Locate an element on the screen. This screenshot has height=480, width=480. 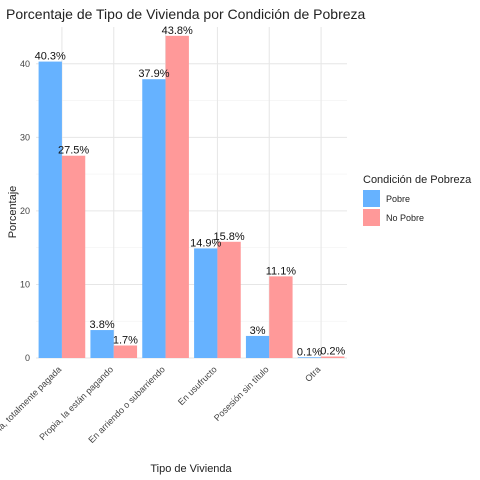
legend-label: No Pobre is located at coordinates (405, 218).